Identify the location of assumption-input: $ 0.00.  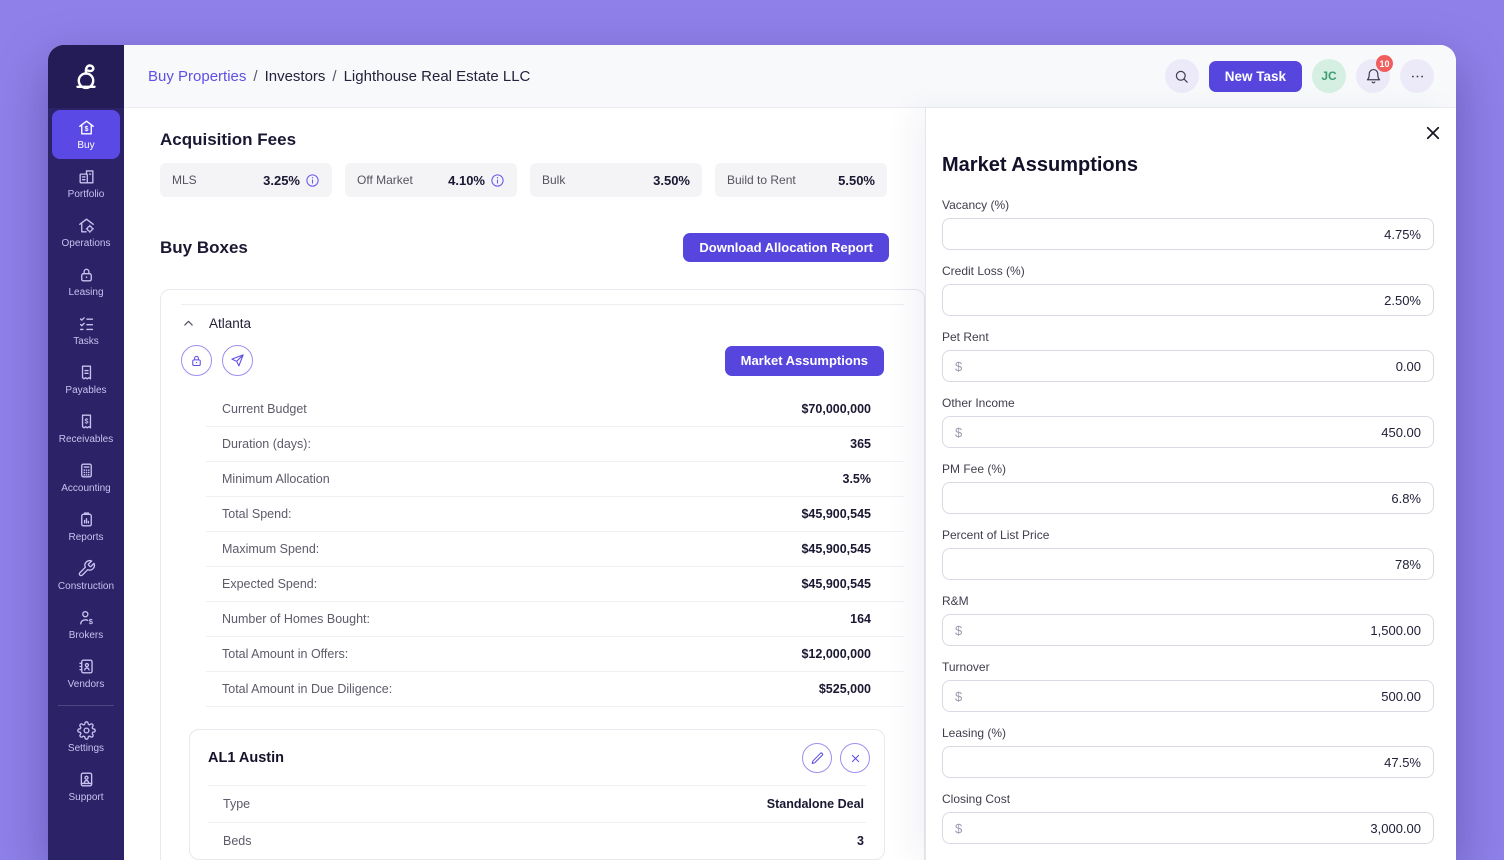
(1188, 366).